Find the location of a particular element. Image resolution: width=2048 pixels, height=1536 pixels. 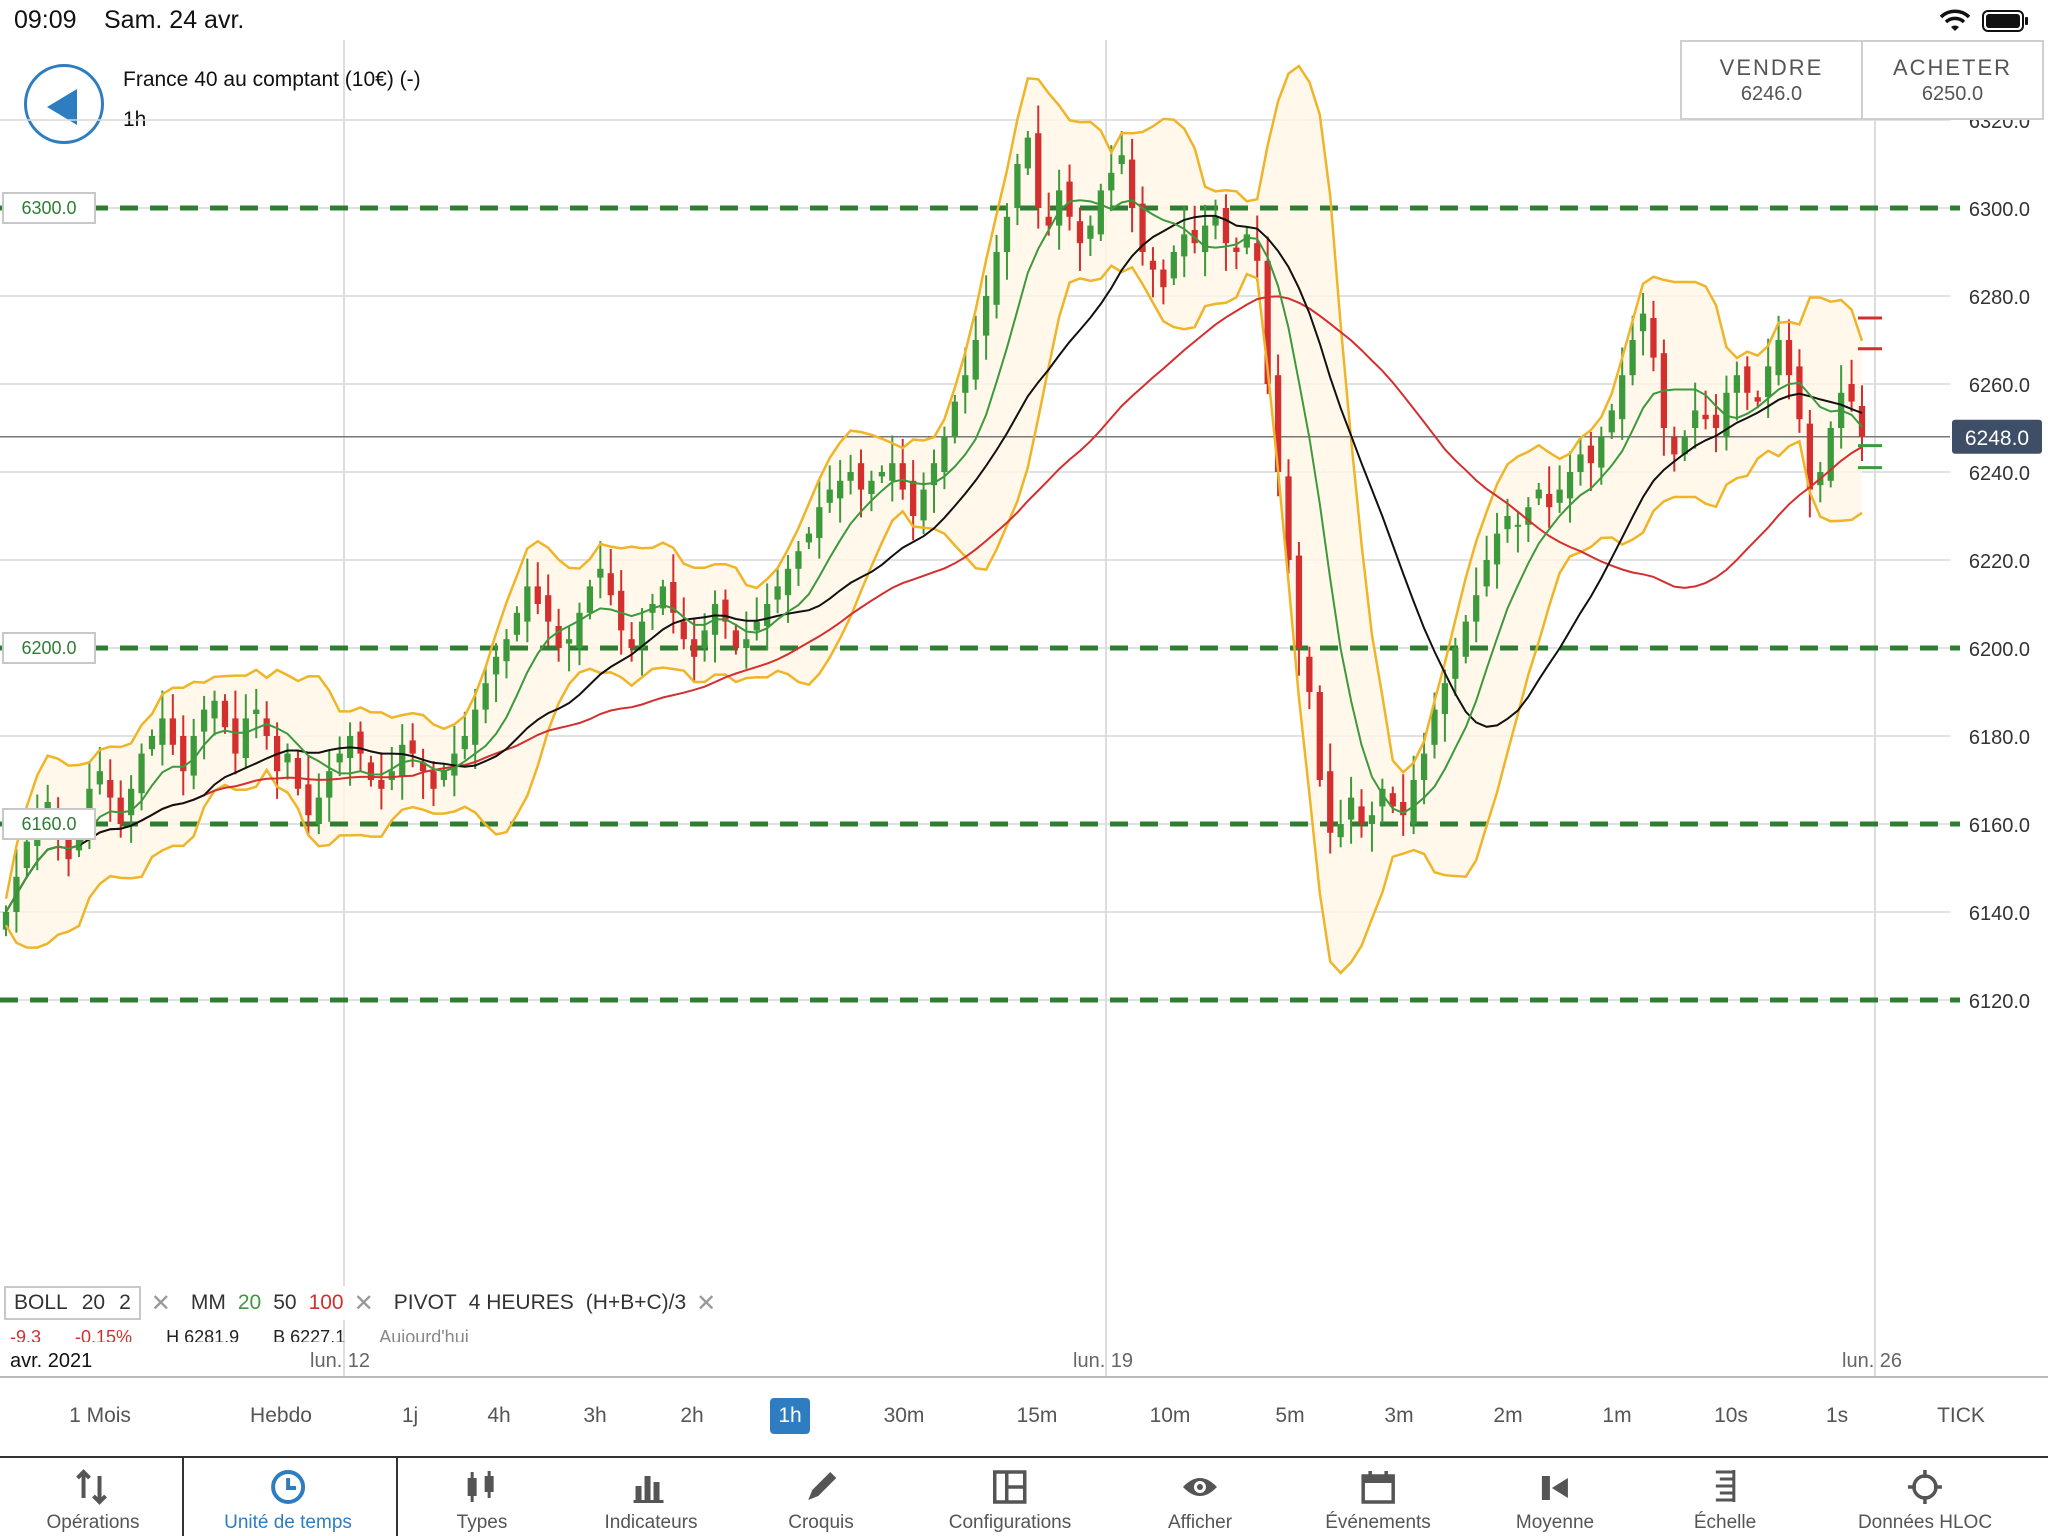

timeframe-5m: 5m is located at coordinates (1290, 1415).